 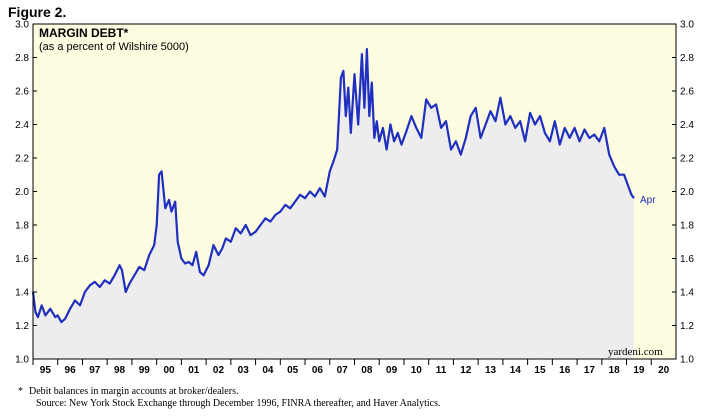 I want to click on chart-title: MARGIN DEBT*, so click(x=84, y=33).